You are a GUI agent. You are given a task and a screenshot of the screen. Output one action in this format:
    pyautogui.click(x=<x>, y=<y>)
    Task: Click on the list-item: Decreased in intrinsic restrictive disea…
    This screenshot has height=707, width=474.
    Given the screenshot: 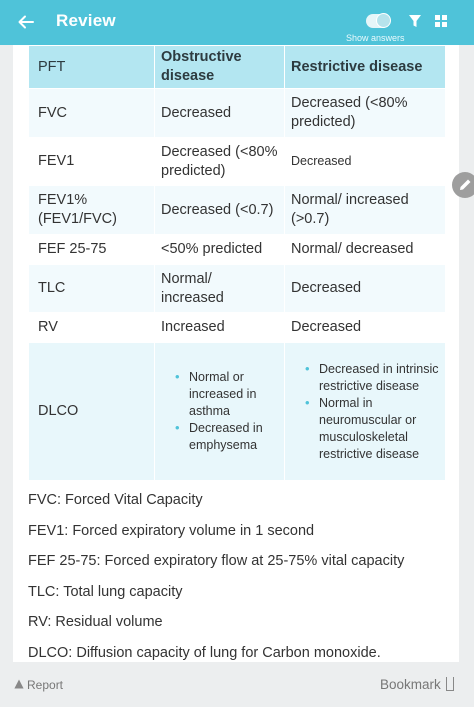 What is the action you would take?
    pyautogui.click(x=372, y=377)
    